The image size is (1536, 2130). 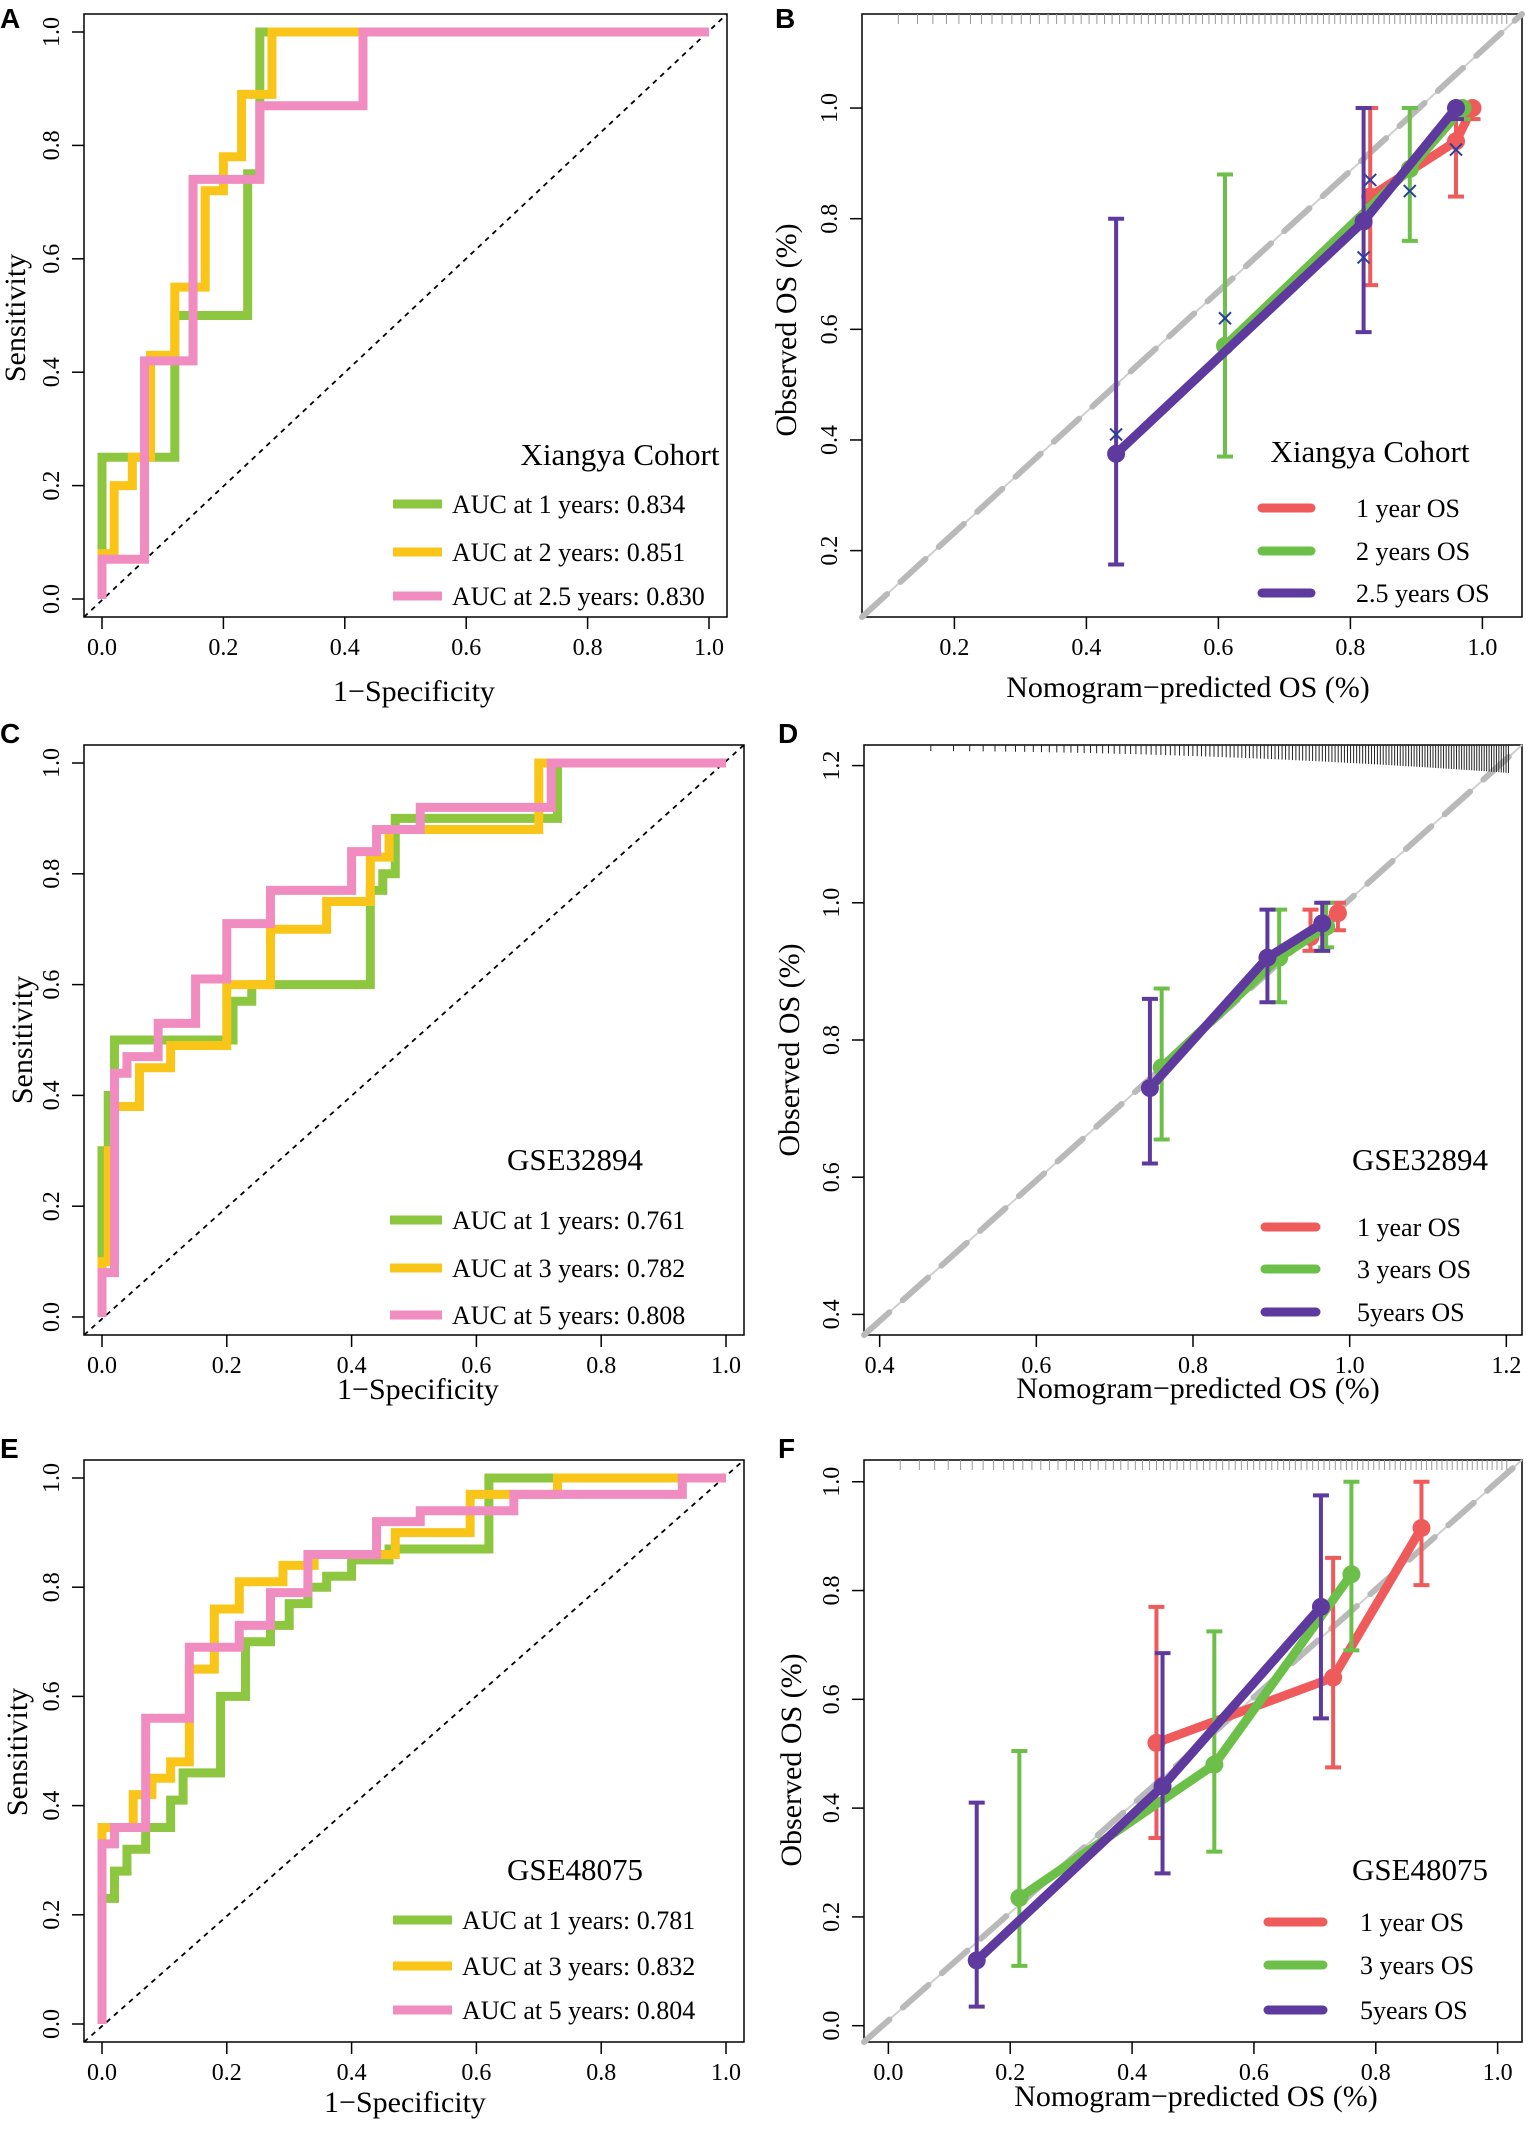 I want to click on y-tick-label-E: 0.6, so click(x=52, y=1696).